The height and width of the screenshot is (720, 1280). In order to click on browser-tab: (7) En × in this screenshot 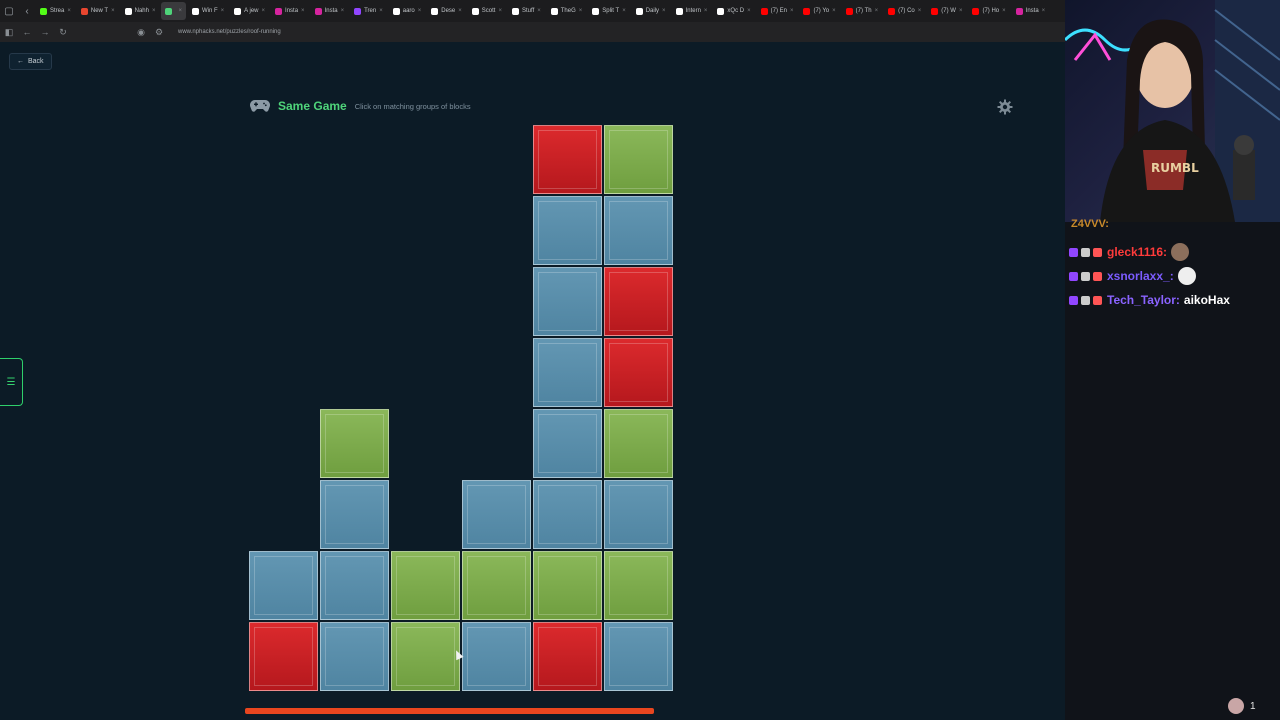, I will do `click(777, 11)`.